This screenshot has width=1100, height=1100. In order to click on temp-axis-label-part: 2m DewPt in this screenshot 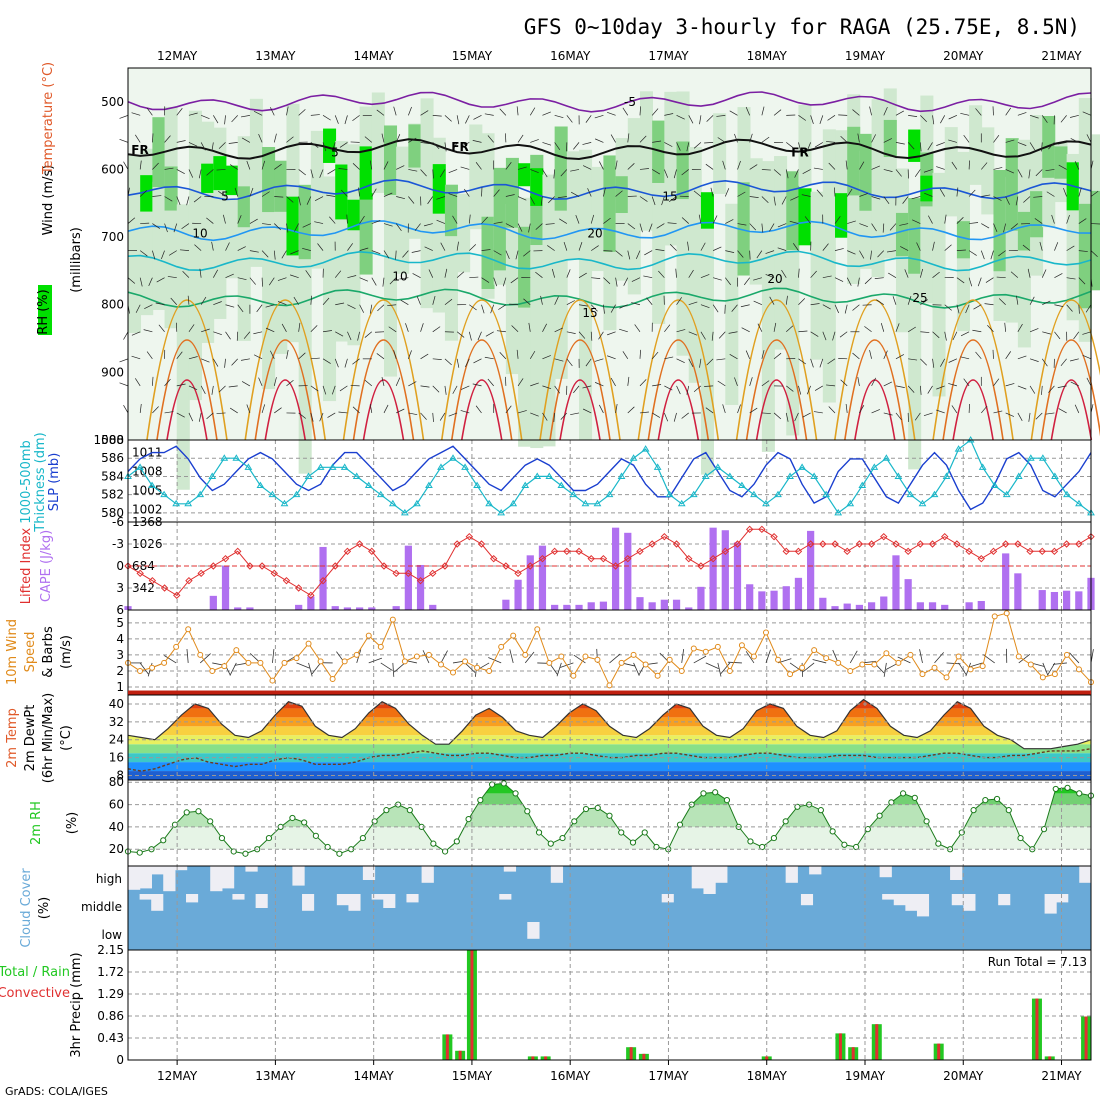, I will do `click(30, 738)`.